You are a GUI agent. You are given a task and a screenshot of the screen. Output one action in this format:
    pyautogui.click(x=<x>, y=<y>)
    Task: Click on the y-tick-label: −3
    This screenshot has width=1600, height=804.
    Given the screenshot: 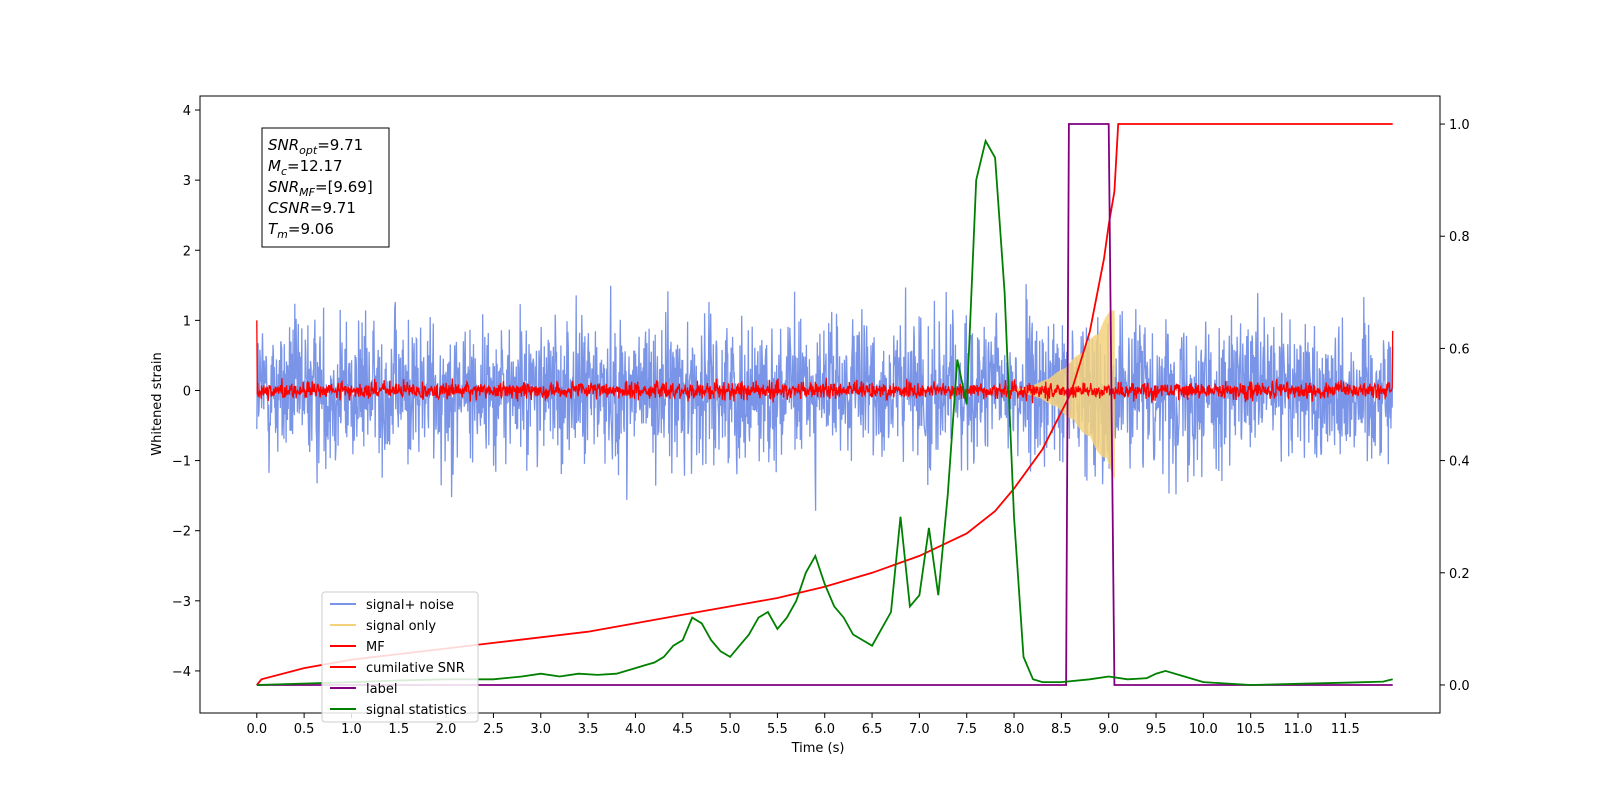 What is the action you would take?
    pyautogui.click(x=181, y=602)
    